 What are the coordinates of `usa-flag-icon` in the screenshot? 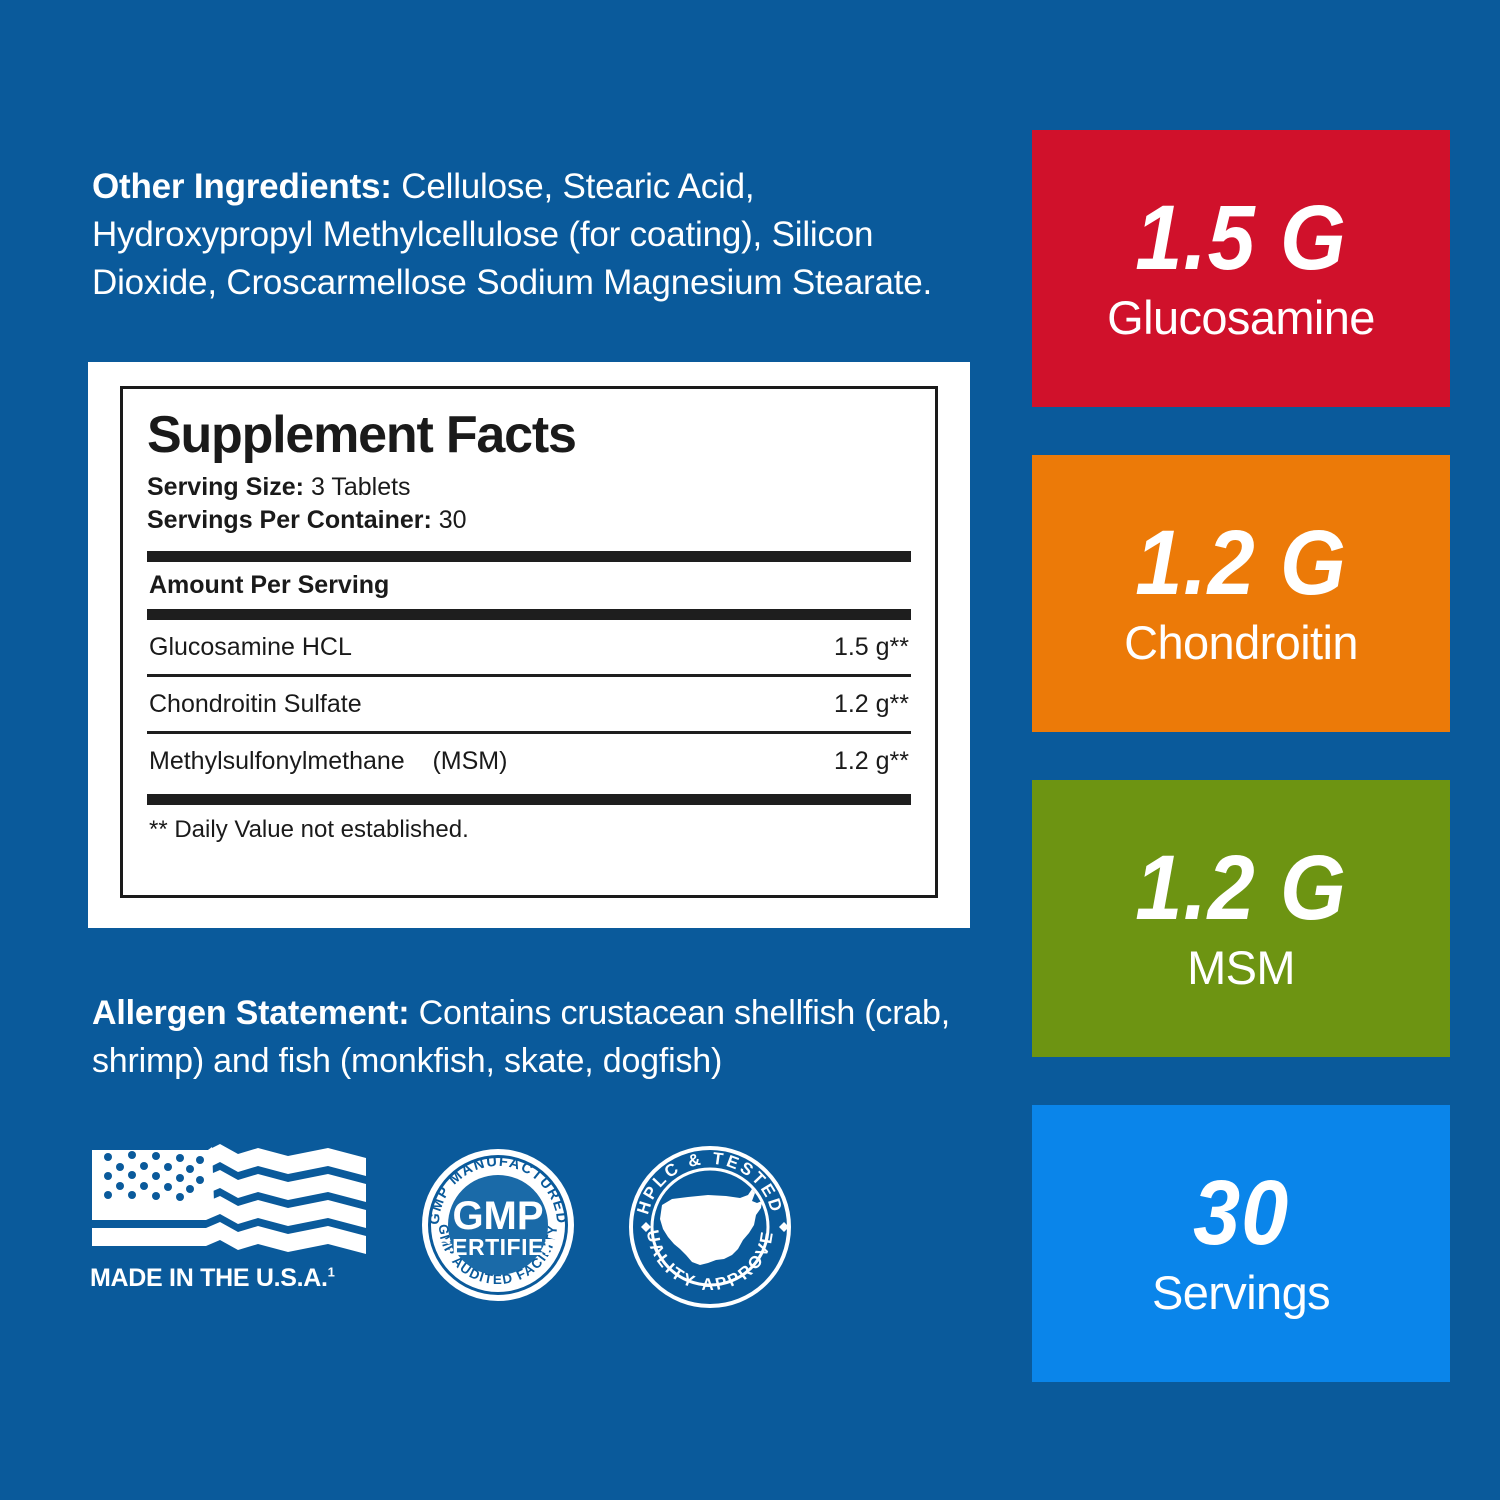 It's located at (229, 1199).